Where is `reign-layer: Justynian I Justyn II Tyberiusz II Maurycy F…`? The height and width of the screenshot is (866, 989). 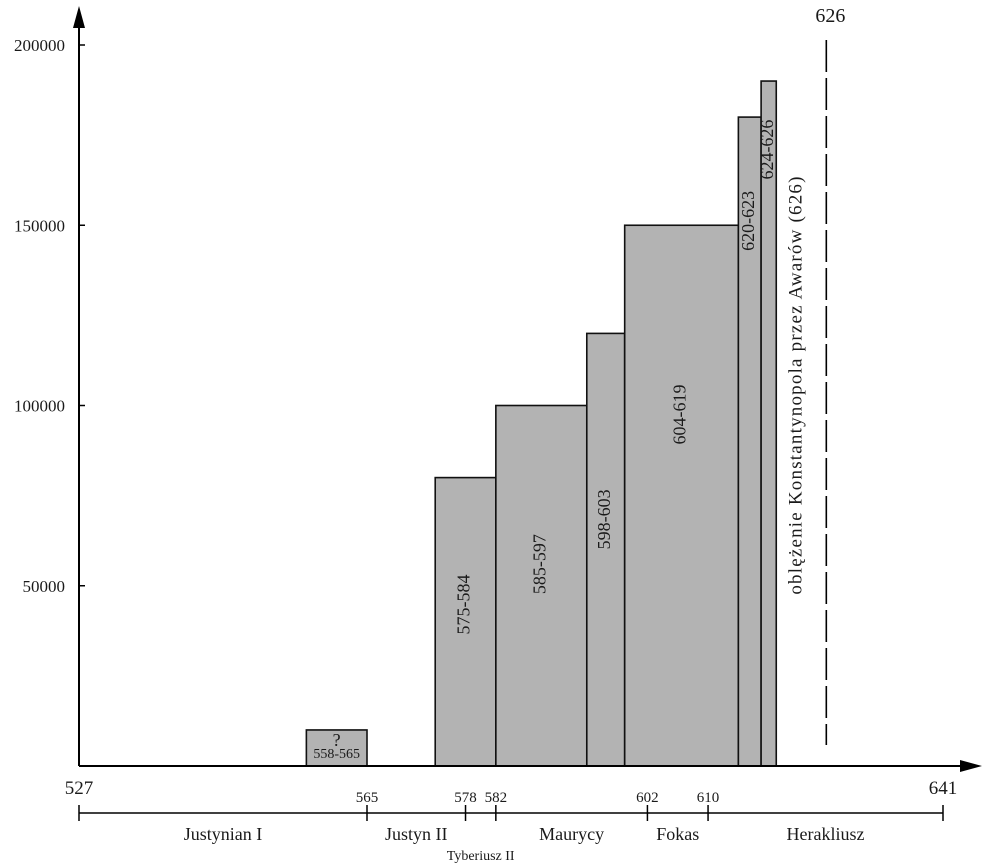
reign-layer: Justynian I Justyn II Tyberiusz II Maurycy F… is located at coordinates (524, 844).